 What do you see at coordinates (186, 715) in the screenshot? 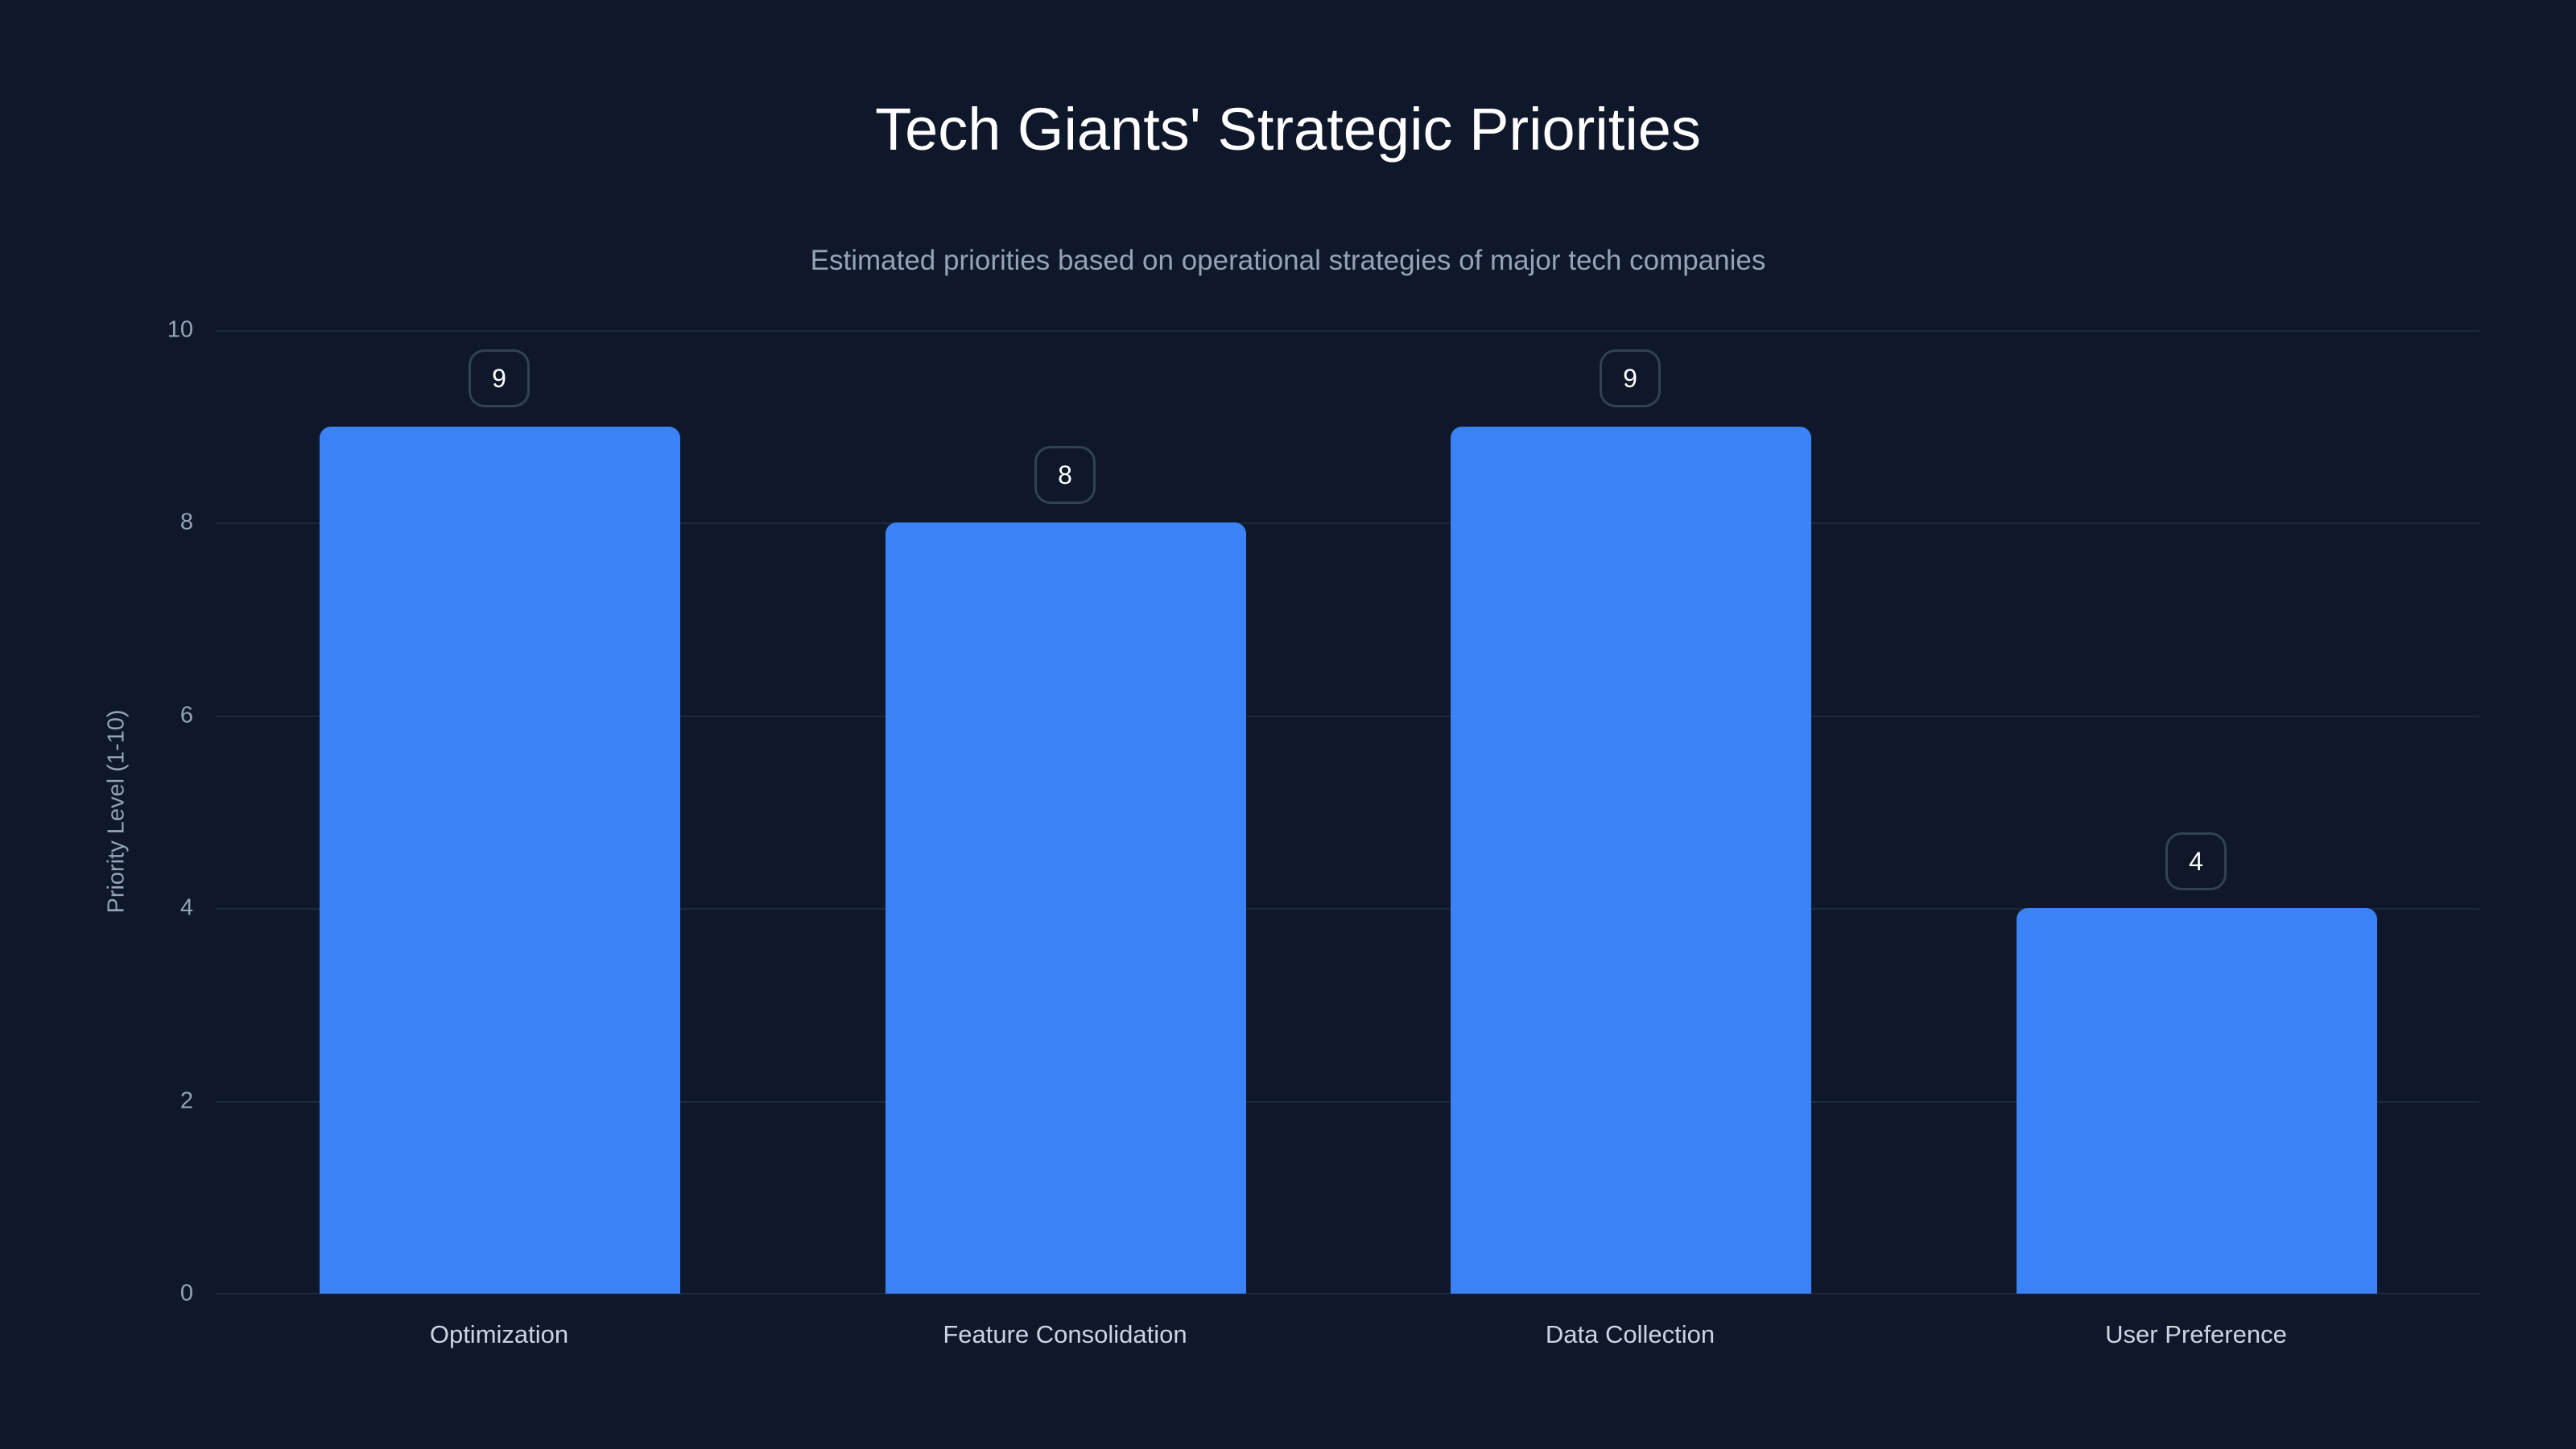
I see `y-tick-6: 6` at bounding box center [186, 715].